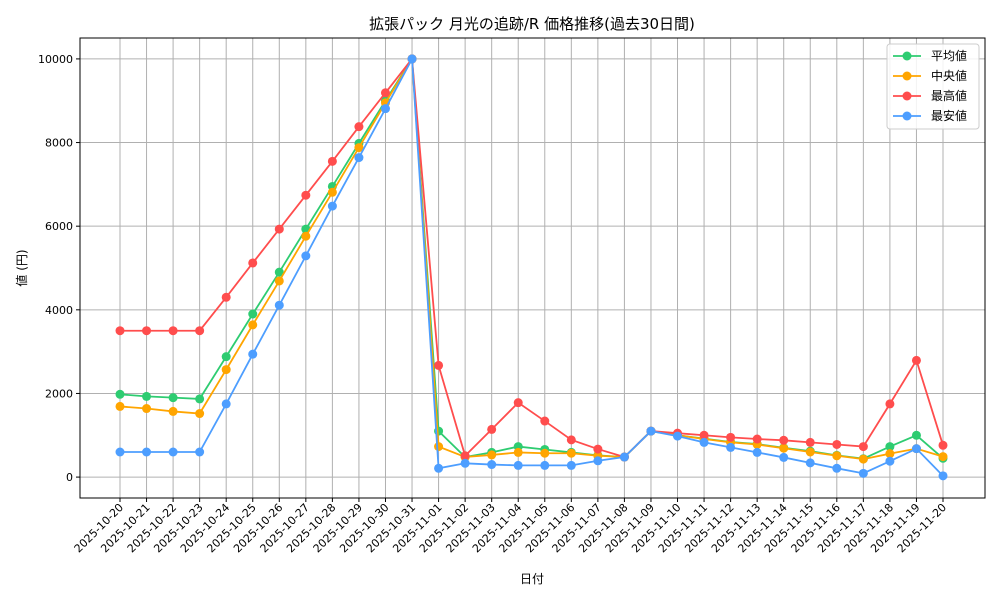 This screenshot has height=604, width=1000. I want to click on y-tick-label: 8000, so click(59, 143).